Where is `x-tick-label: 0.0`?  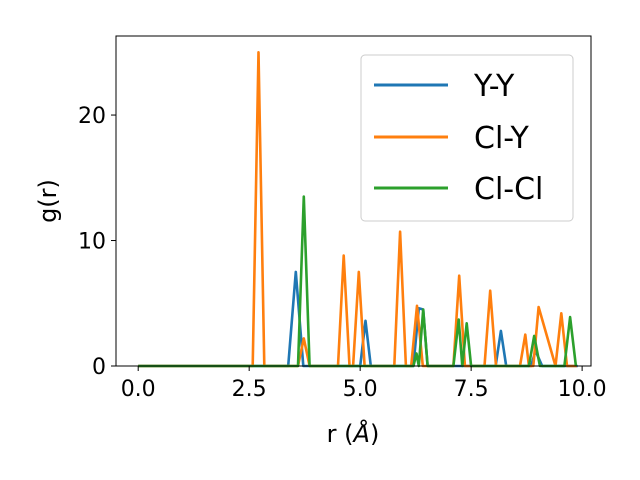
x-tick-label: 0.0 is located at coordinates (138, 389).